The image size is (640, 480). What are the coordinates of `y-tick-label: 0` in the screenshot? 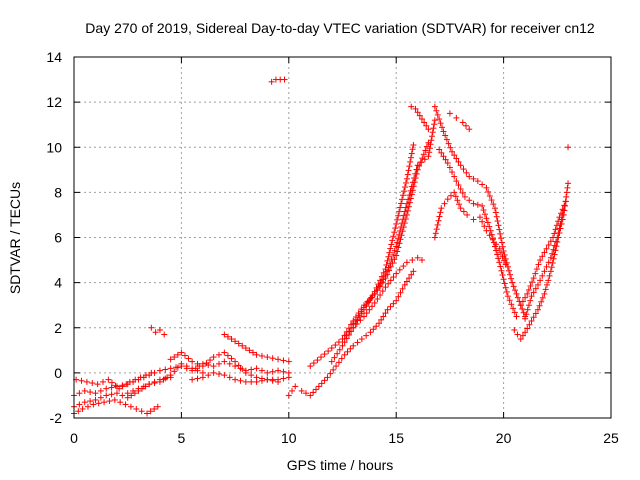 It's located at (58, 373).